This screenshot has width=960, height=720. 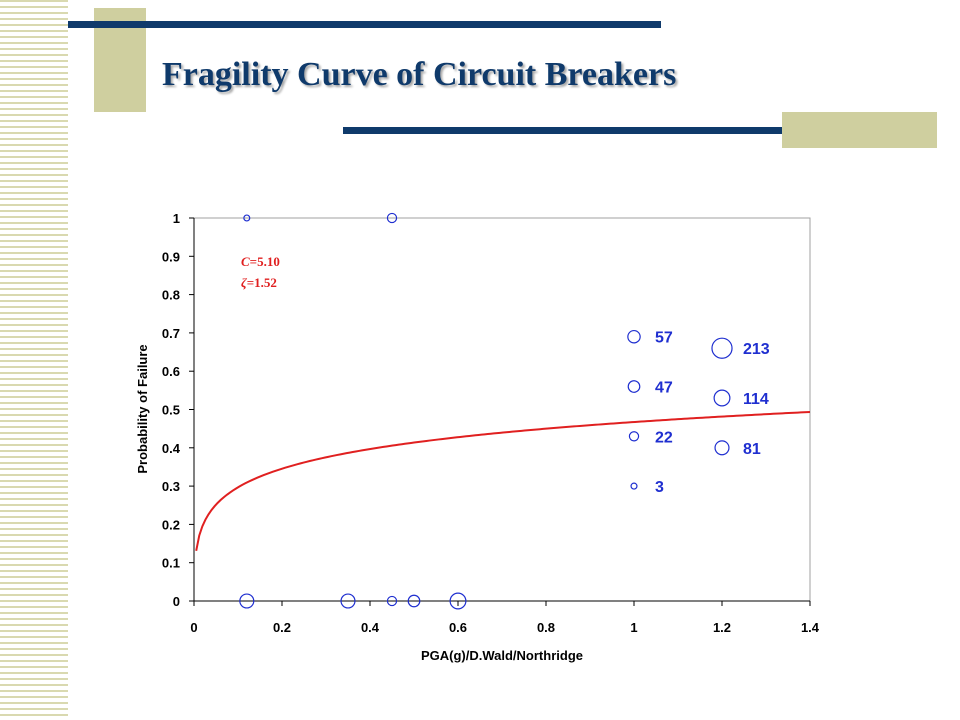 What do you see at coordinates (698, 412) in the screenshot?
I see `sample-size-legend: 57 47 22 3 213 114 81` at bounding box center [698, 412].